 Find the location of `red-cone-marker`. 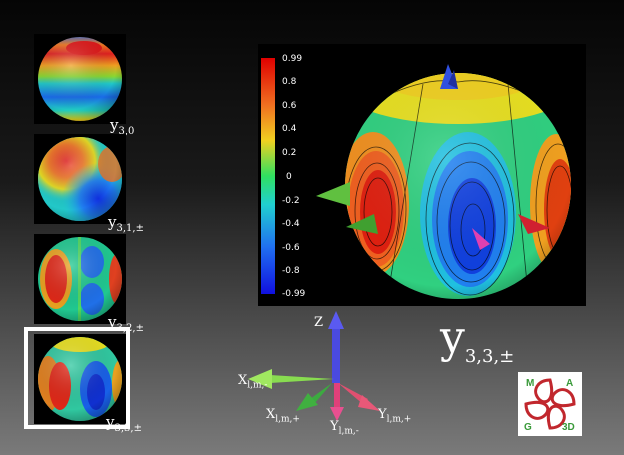

red-cone-marker is located at coordinates (534, 224).